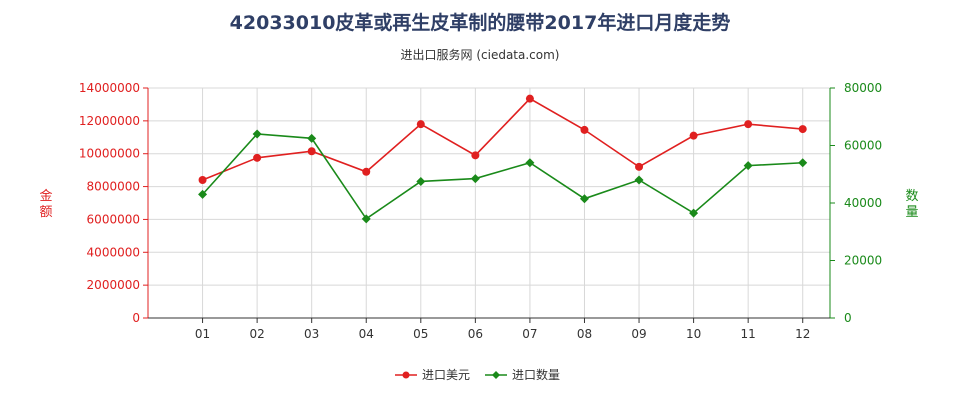  I want to click on right-axis-tick-label: 80000, so click(863, 88).